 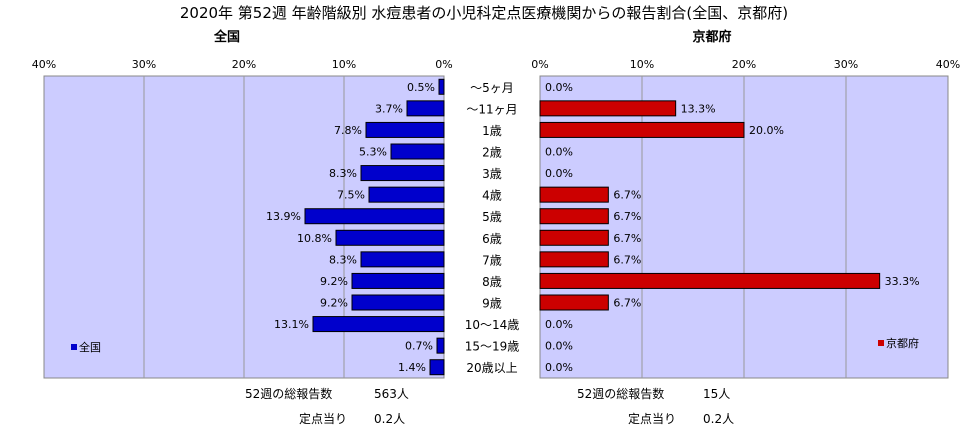 What do you see at coordinates (327, 406) in the screenshot?
I see `national-footer: 52週の総報告数 563人 定点当り 0.2人` at bounding box center [327, 406].